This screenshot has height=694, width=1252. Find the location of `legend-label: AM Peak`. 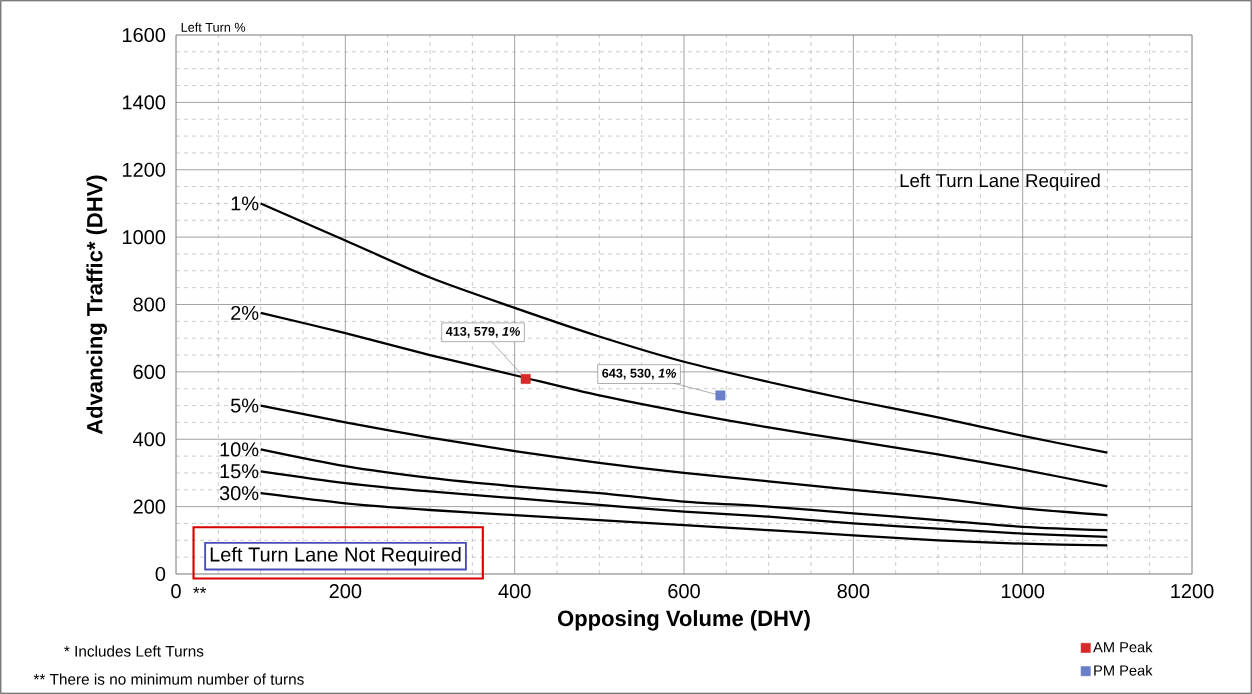

legend-label: AM Peak is located at coordinates (1123, 647).